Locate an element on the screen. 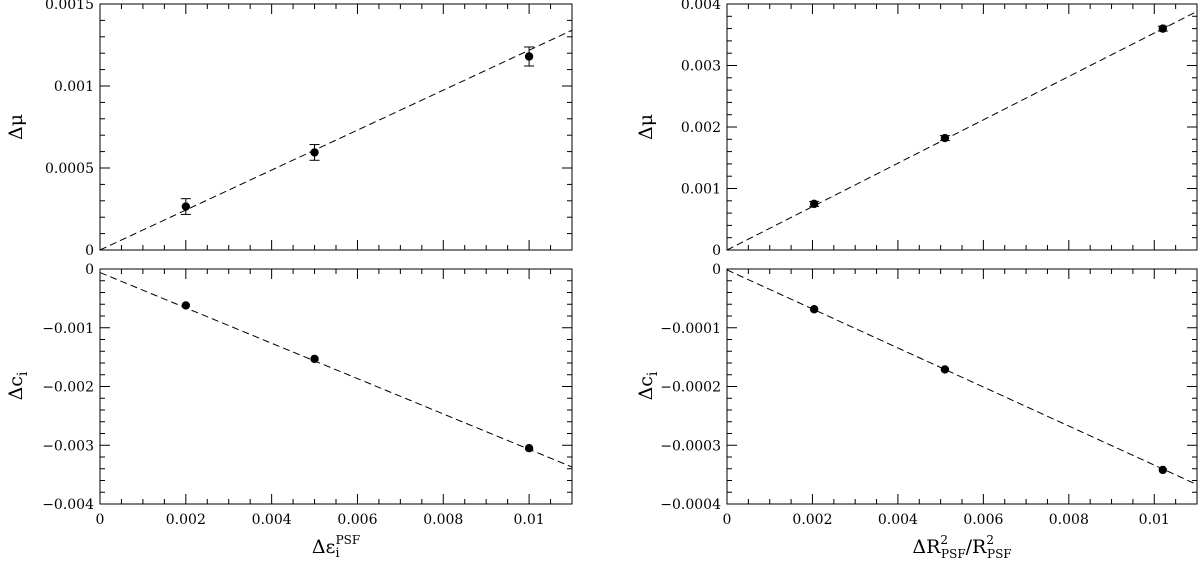  bottom-right-xtick-label: 0.008 is located at coordinates (1069, 520).